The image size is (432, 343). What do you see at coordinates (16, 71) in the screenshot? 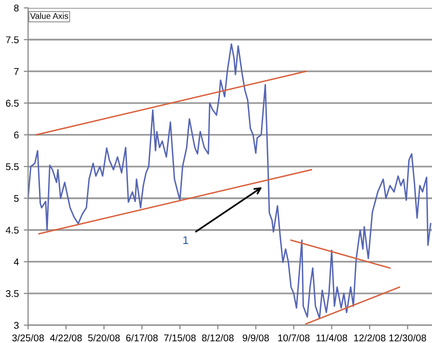
I see `y-tick-label: 7` at bounding box center [16, 71].